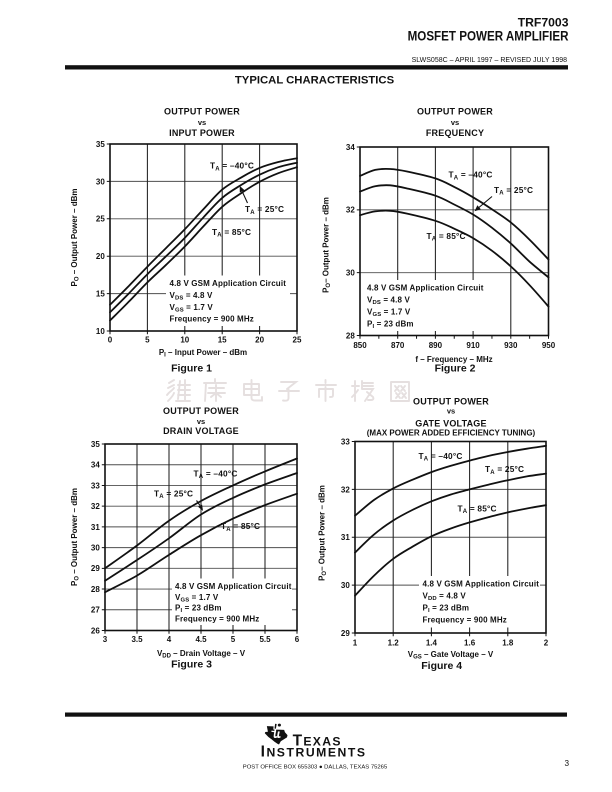  I want to click on svg-text: 870, so click(398, 345).